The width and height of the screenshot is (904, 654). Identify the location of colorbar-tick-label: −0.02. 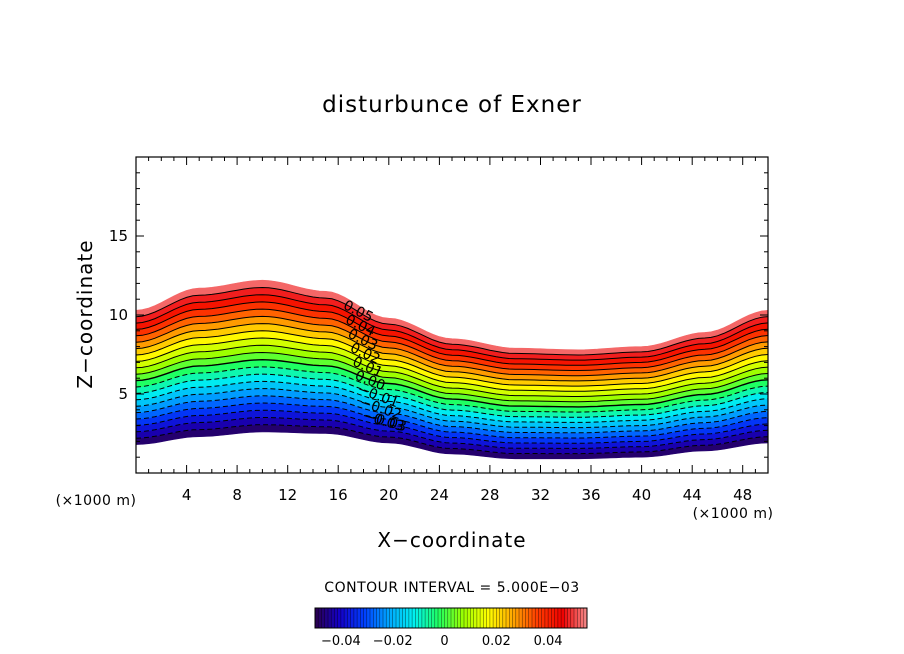
(393, 641).